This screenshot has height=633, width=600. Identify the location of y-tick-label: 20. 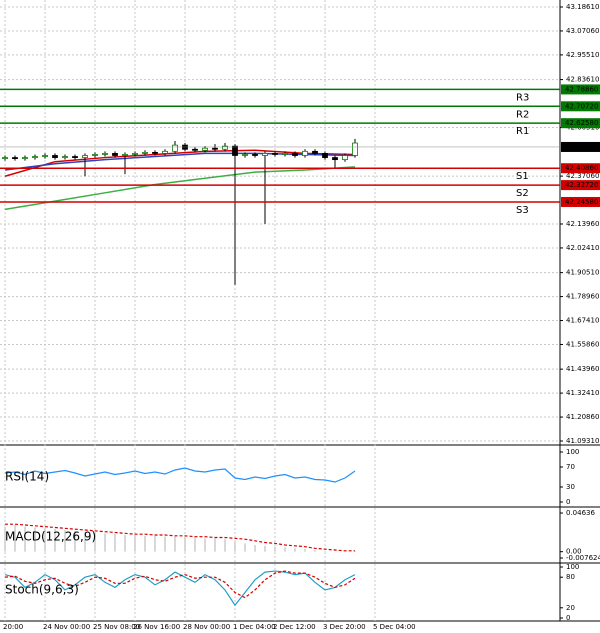
(570, 608).